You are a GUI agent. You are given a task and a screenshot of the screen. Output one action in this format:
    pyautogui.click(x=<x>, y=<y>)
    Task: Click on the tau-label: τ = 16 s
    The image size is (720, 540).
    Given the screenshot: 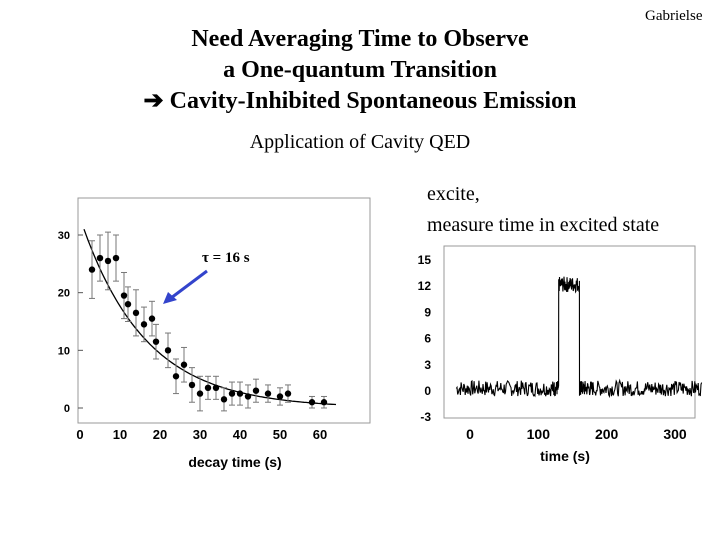 What is the action you would take?
    pyautogui.click(x=226, y=258)
    